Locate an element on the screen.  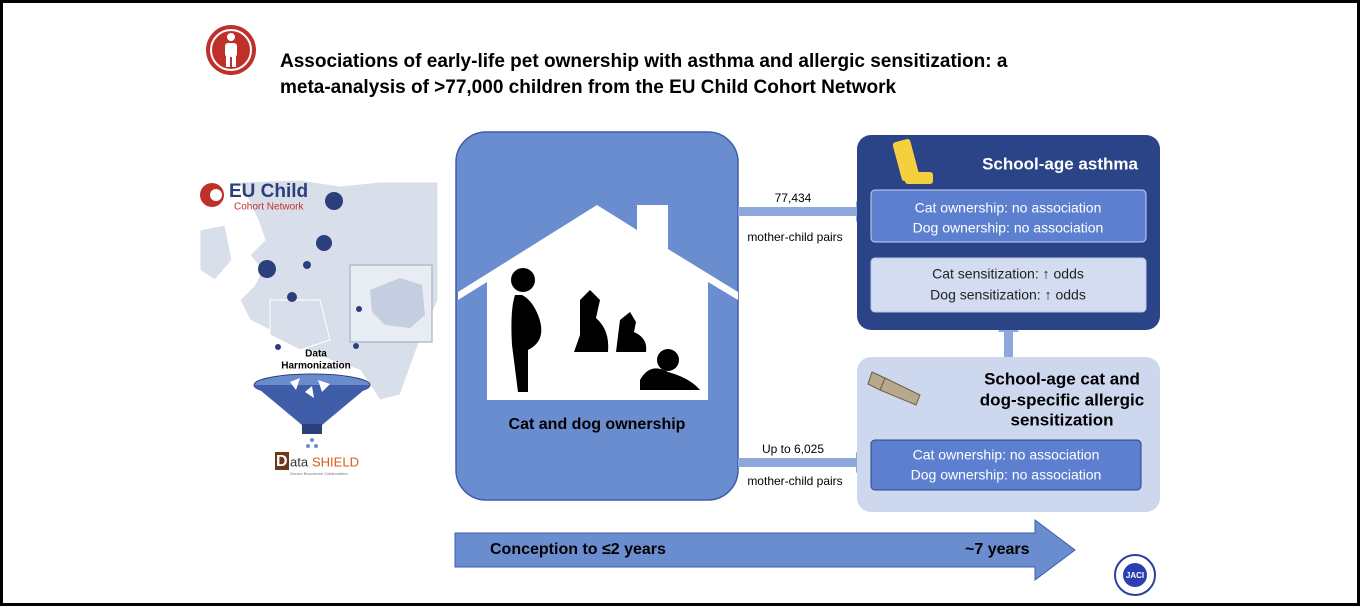
harmonization-label: Harmonization is located at coordinates (315, 366).